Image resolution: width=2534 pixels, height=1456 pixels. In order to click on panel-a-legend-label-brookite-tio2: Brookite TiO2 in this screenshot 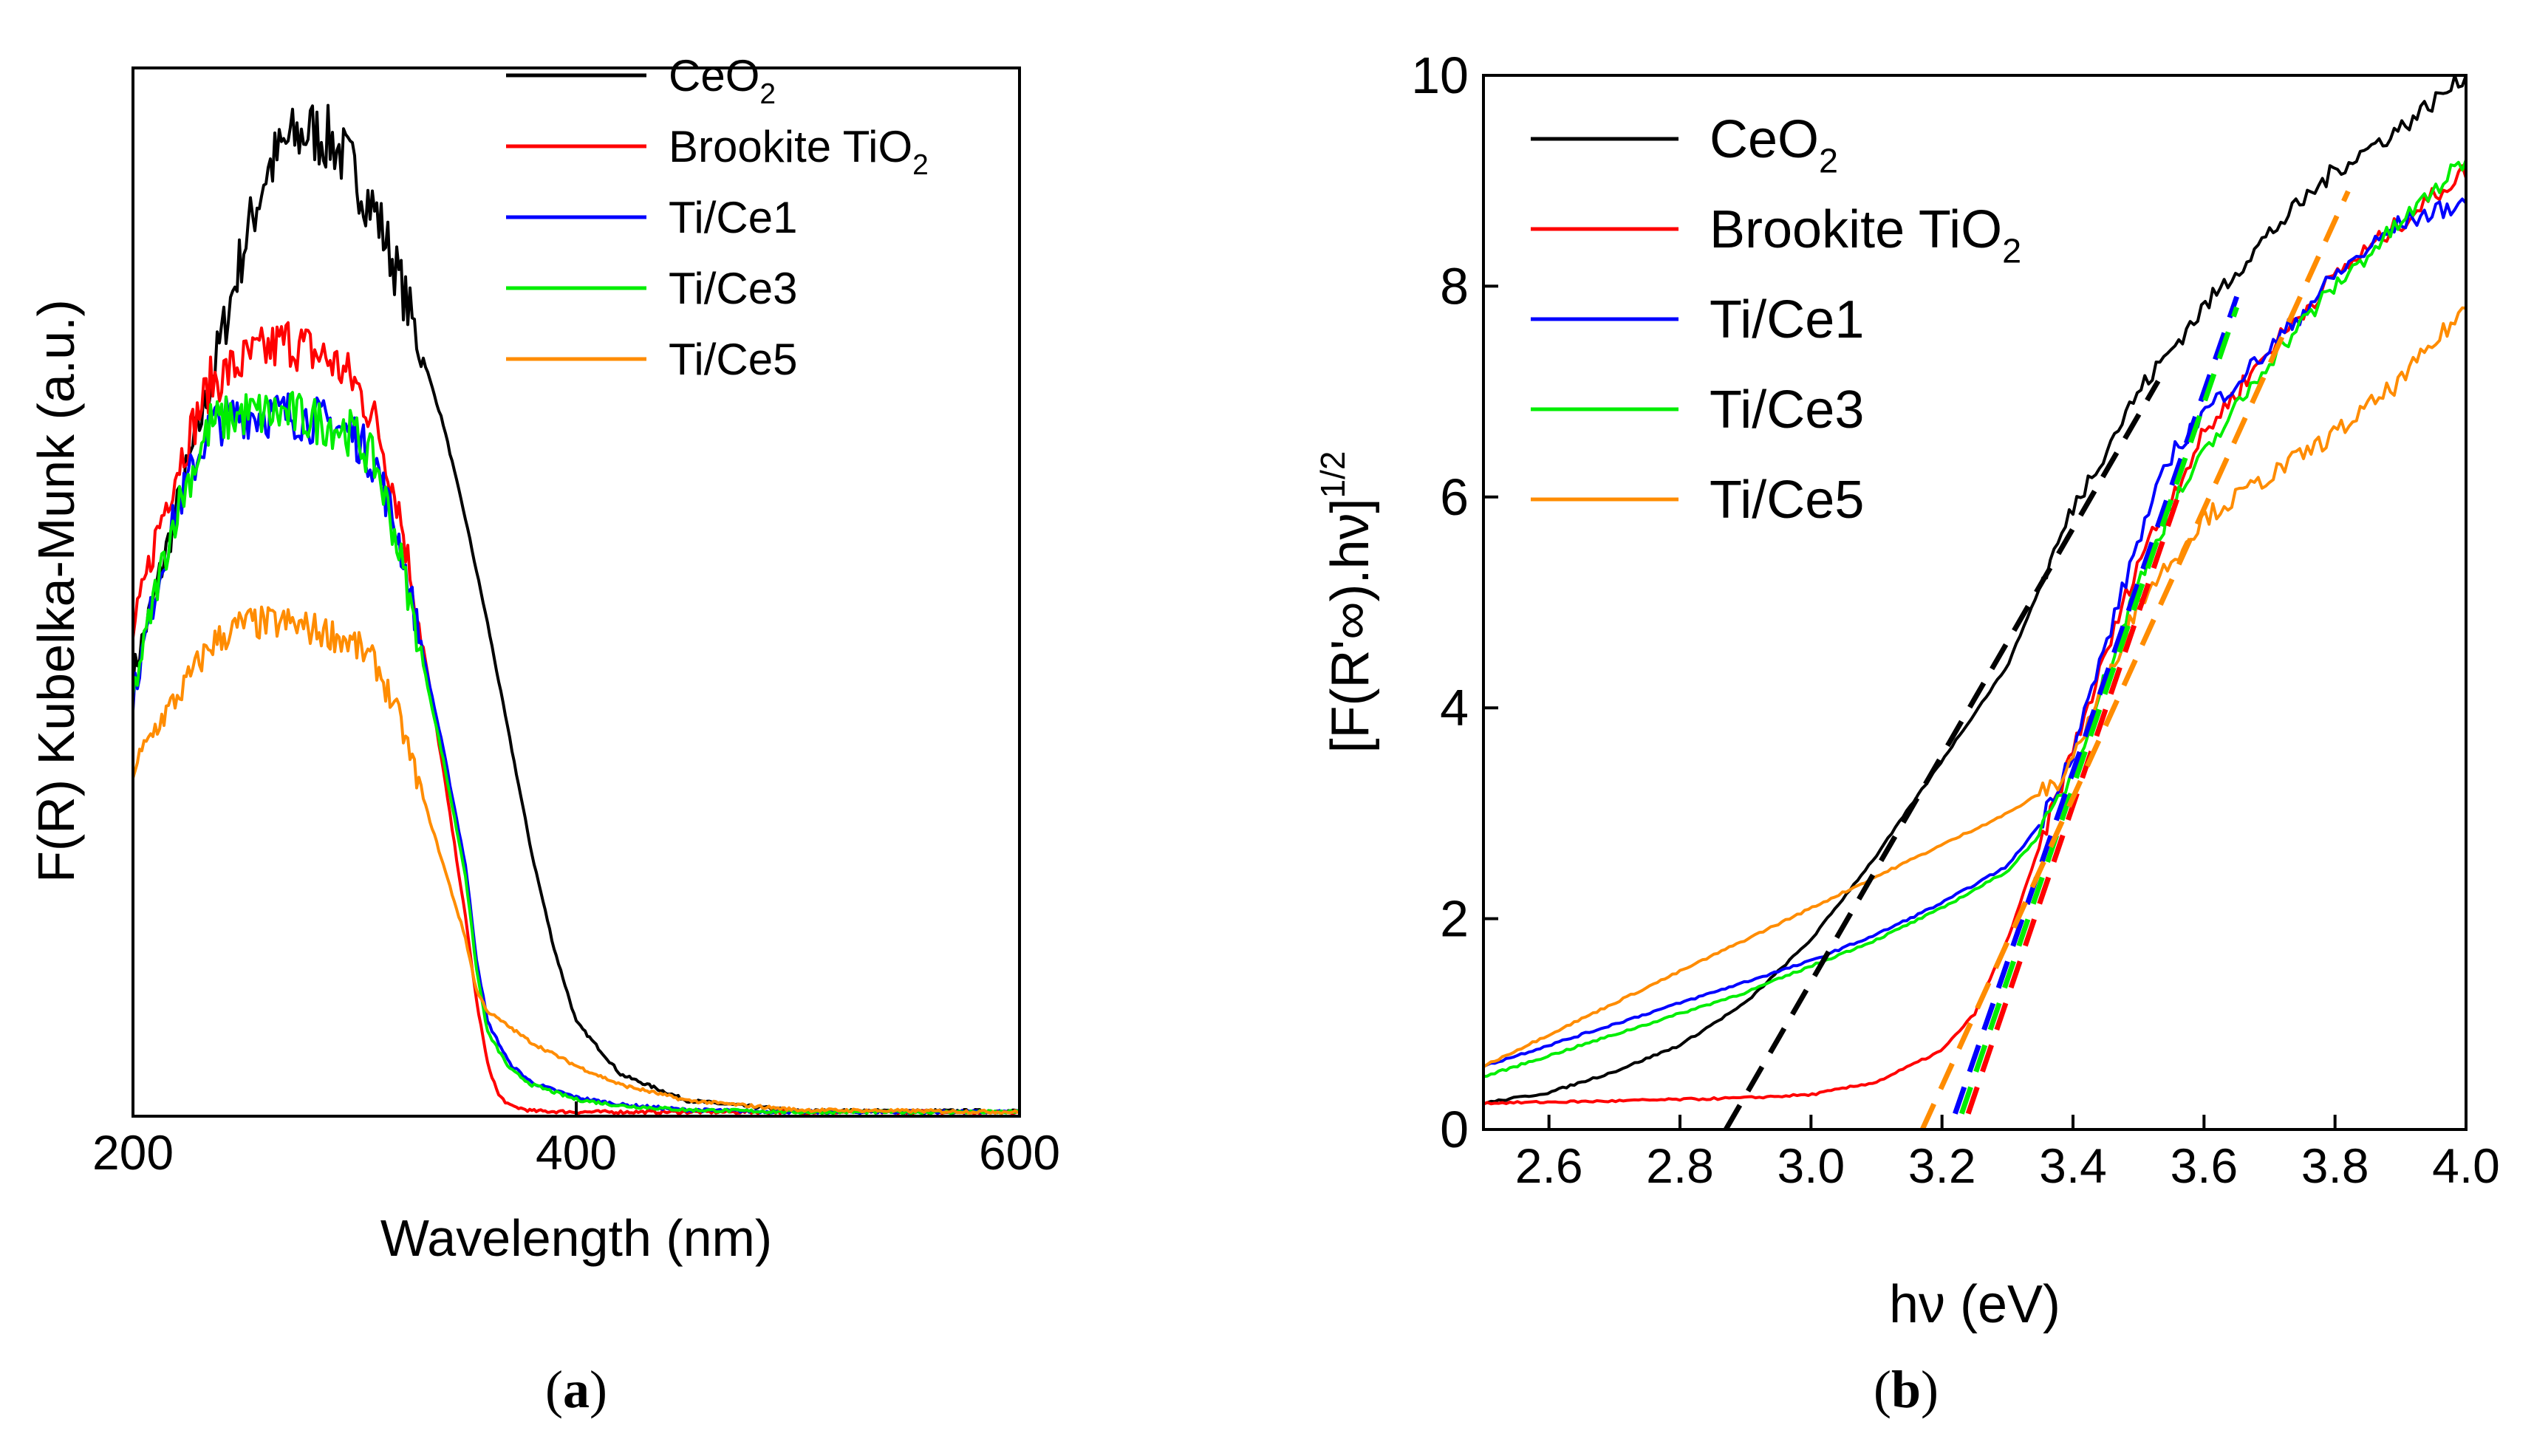, I will do `click(799, 151)`.